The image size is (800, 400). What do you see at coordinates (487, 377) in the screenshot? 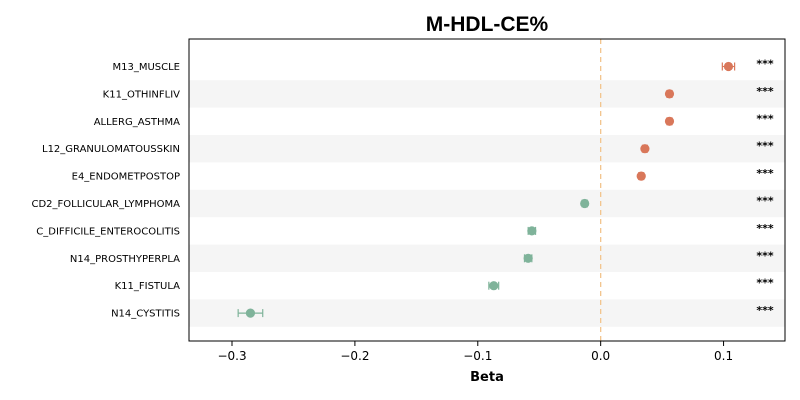
I see `x-axis-label: Beta` at bounding box center [487, 377].